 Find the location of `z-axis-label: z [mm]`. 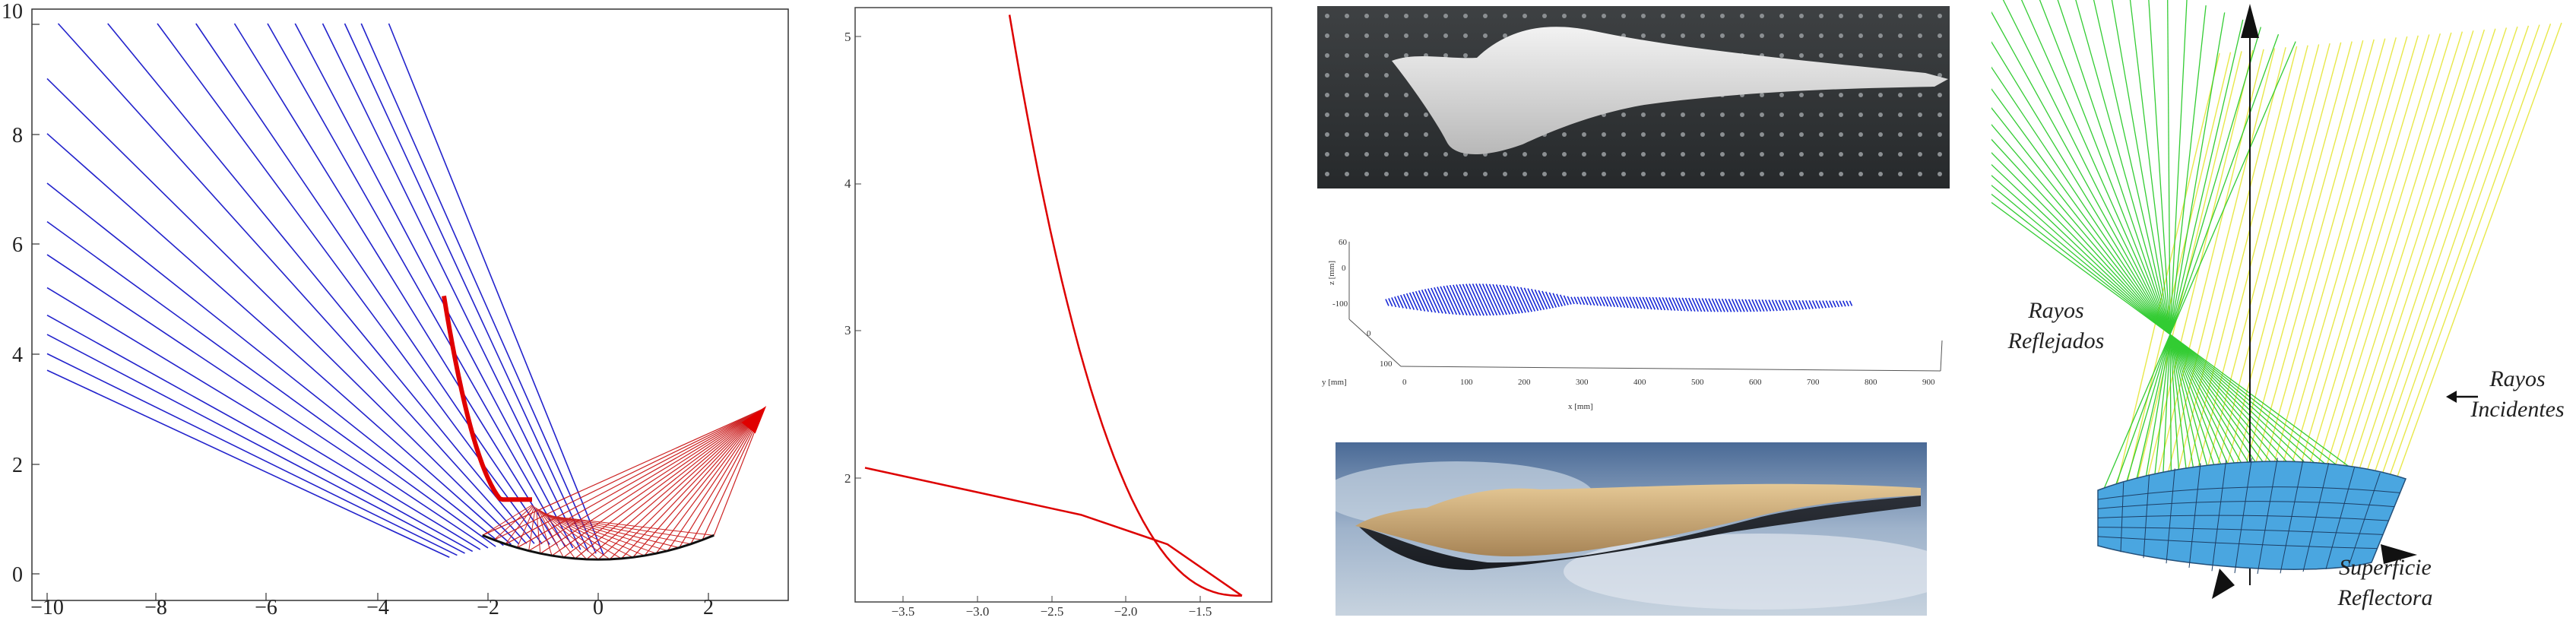

z-axis-label: z [mm] is located at coordinates (1331, 273).